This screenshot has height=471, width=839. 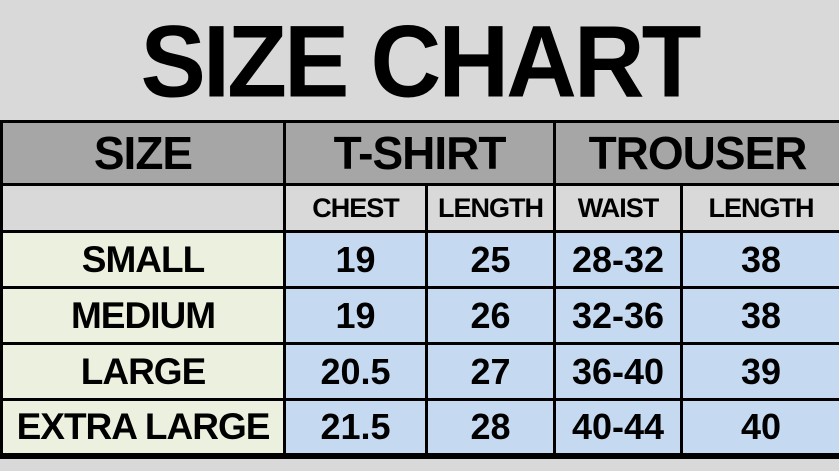 What do you see at coordinates (143, 153) in the screenshot?
I see `header-size: SIZE` at bounding box center [143, 153].